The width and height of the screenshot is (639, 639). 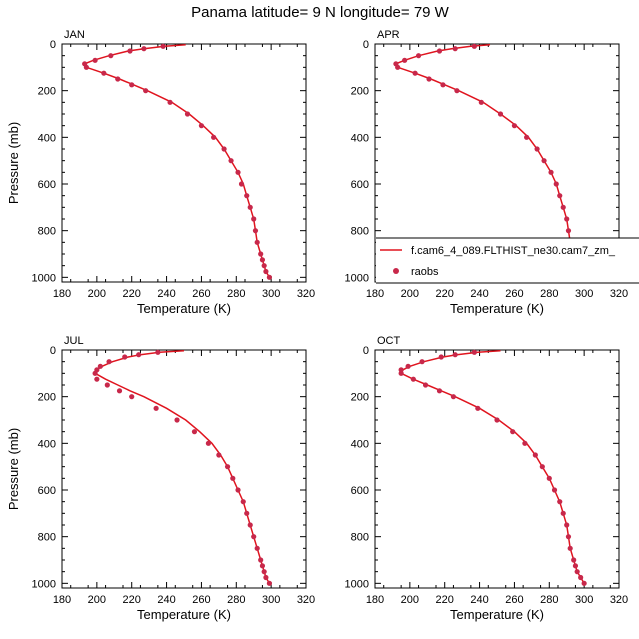 I want to click on plot-frame, so click(x=184, y=469).